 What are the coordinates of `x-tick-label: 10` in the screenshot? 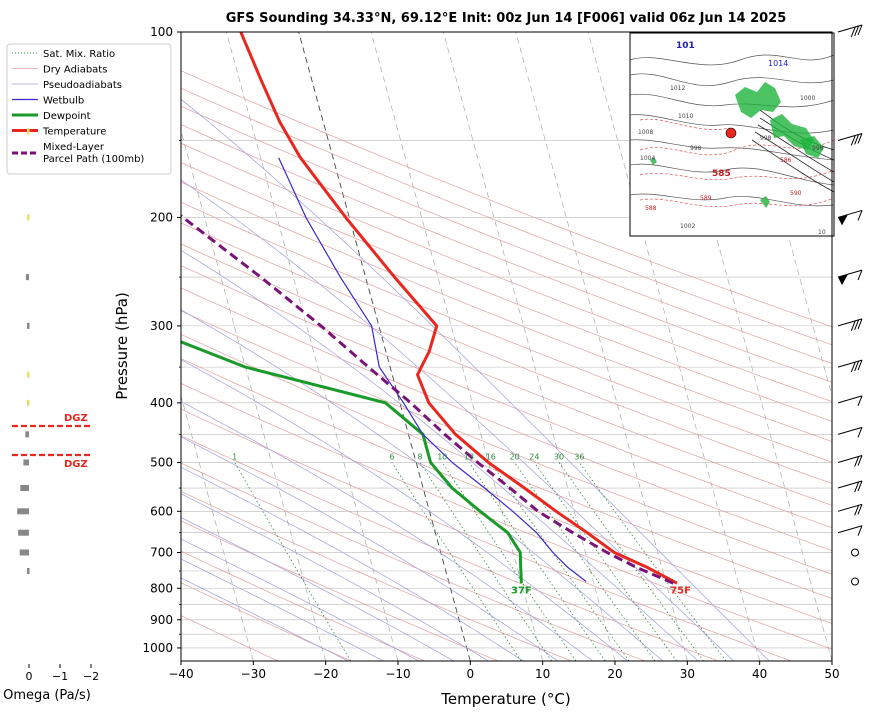 It's located at (542, 674).